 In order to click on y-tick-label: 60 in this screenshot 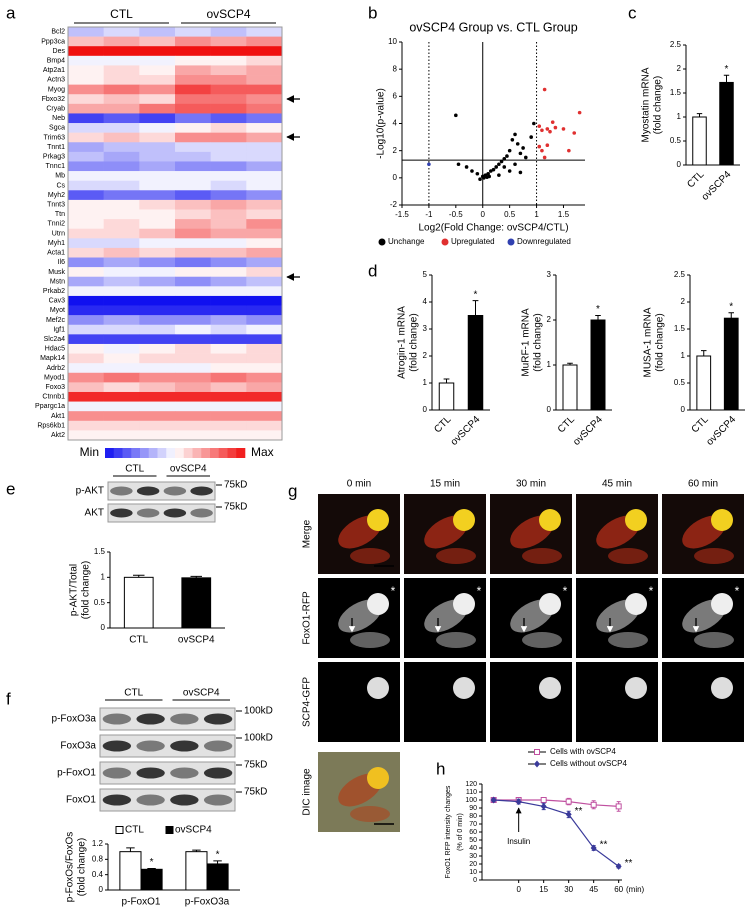, I will do `click(473, 832)`.